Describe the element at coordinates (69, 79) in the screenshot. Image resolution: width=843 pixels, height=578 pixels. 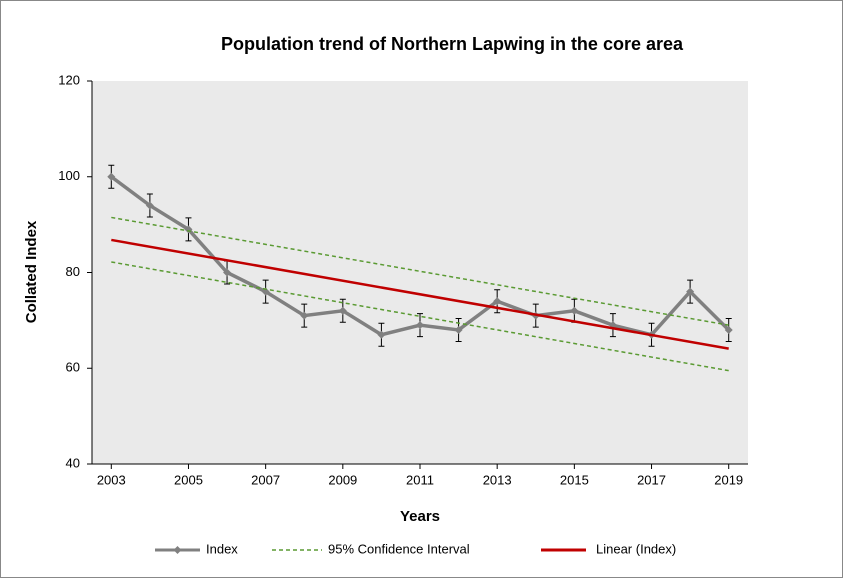
I see `y-tick-label: 120` at that location.